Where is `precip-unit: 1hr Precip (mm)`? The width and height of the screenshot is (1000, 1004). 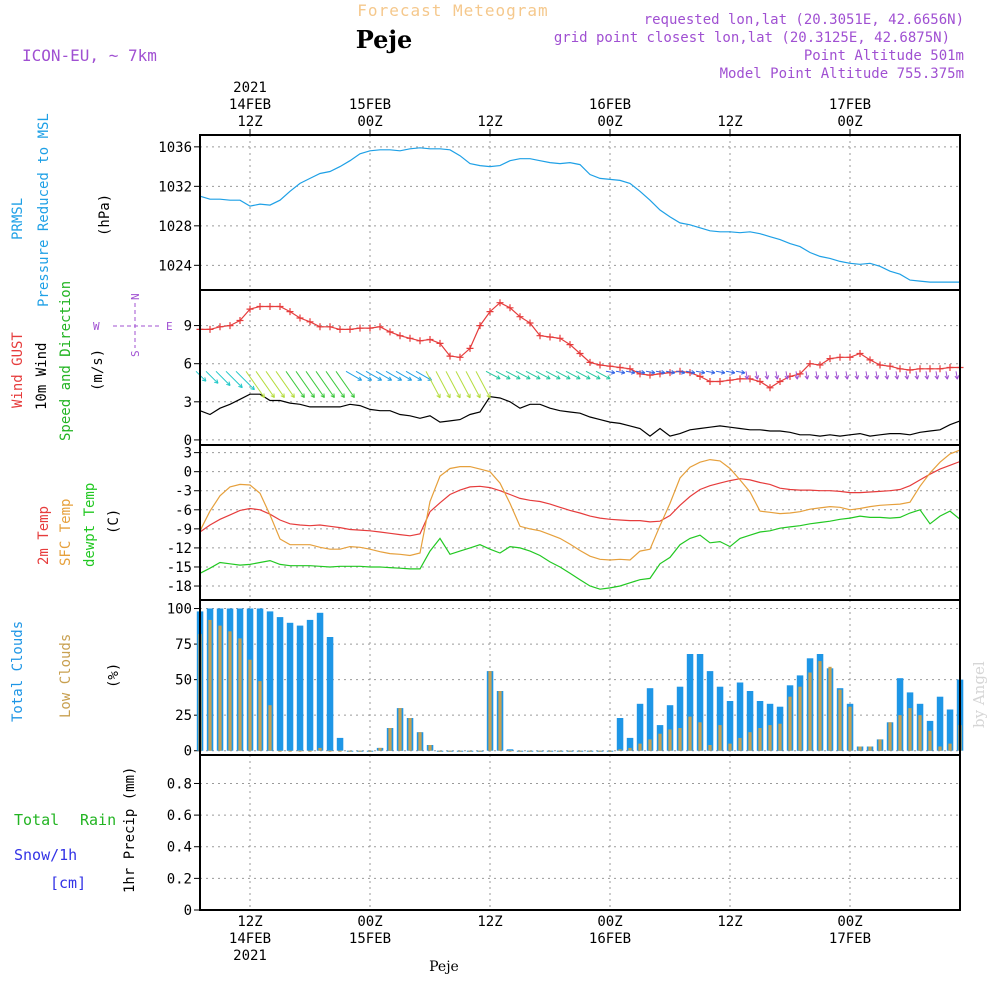
precip-unit: 1hr Precip (mm) is located at coordinates (130, 830).